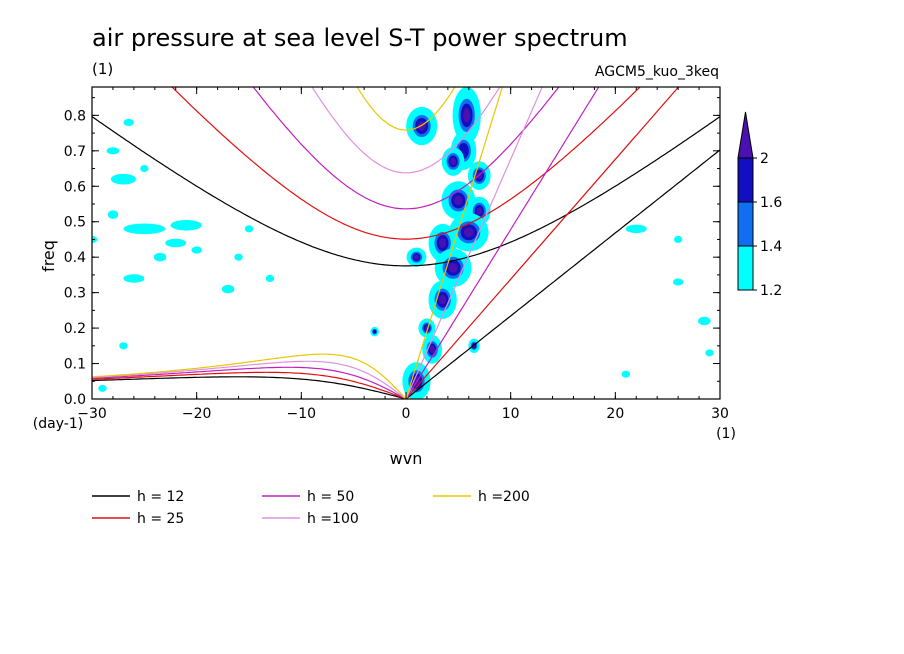 The width and height of the screenshot is (904, 654). What do you see at coordinates (48, 256) in the screenshot?
I see `y-axis-label: freq` at bounding box center [48, 256].